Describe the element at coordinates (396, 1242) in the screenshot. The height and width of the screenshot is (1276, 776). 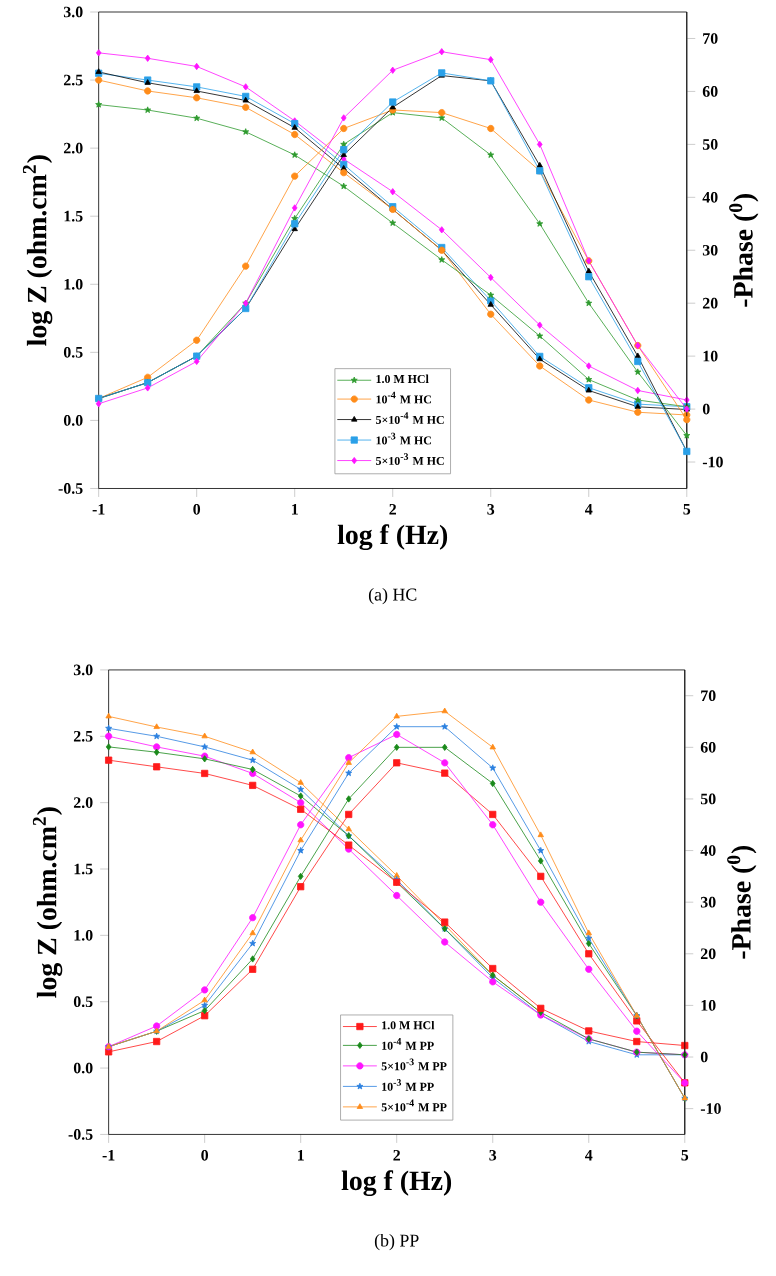
I see `text: (b) PP` at that location.